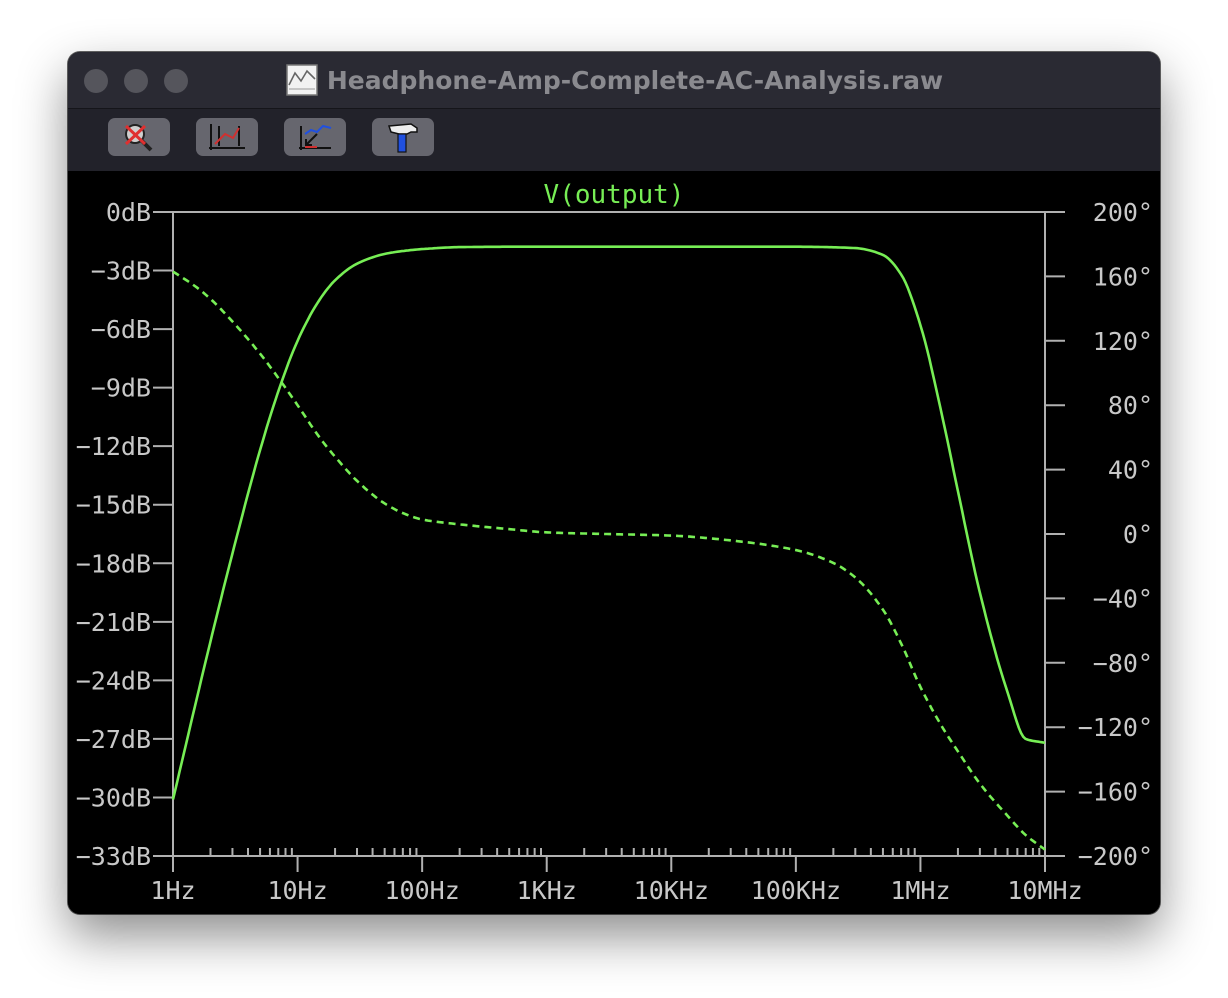  I want to click on waveform-document-icon, so click(302, 80).